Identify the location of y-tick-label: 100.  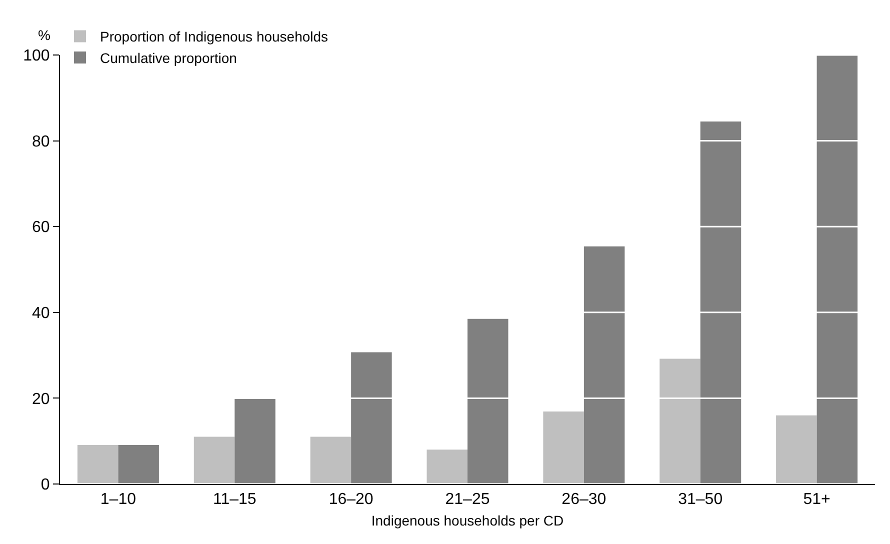
(36, 56).